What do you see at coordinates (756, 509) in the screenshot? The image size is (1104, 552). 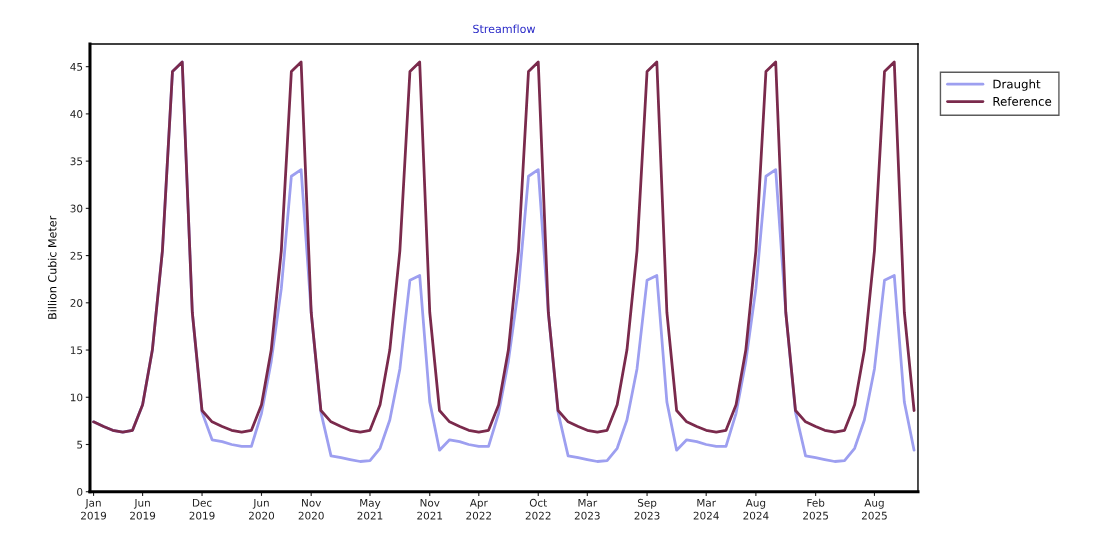 I see `x-tick-label: Aug 2024` at bounding box center [756, 509].